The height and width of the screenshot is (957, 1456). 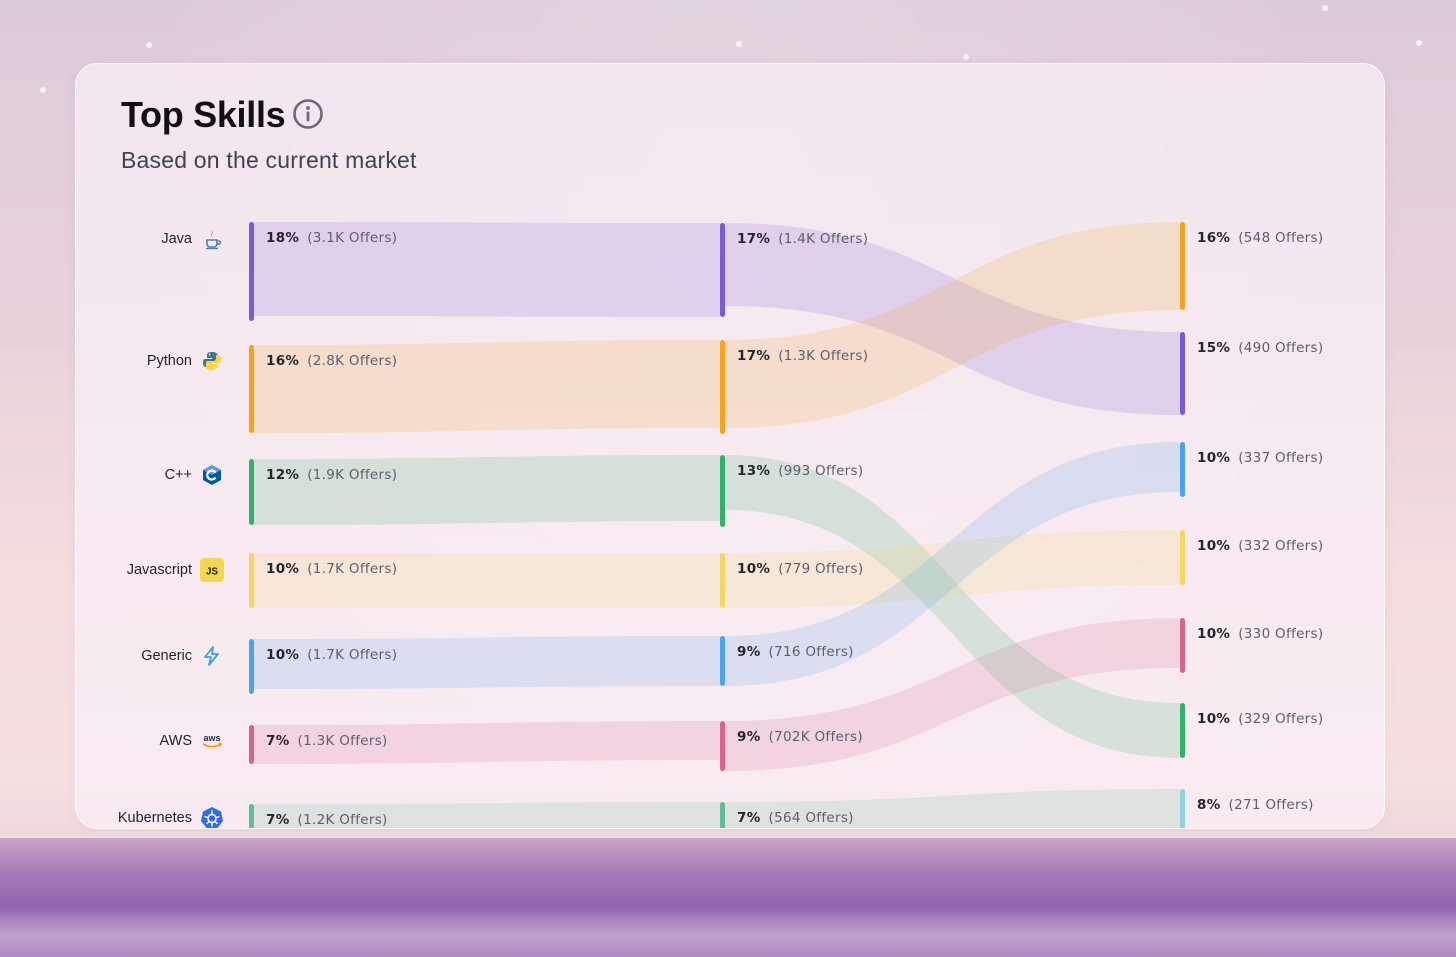 What do you see at coordinates (251, 271) in the screenshot?
I see `node-bar-java-col0` at bounding box center [251, 271].